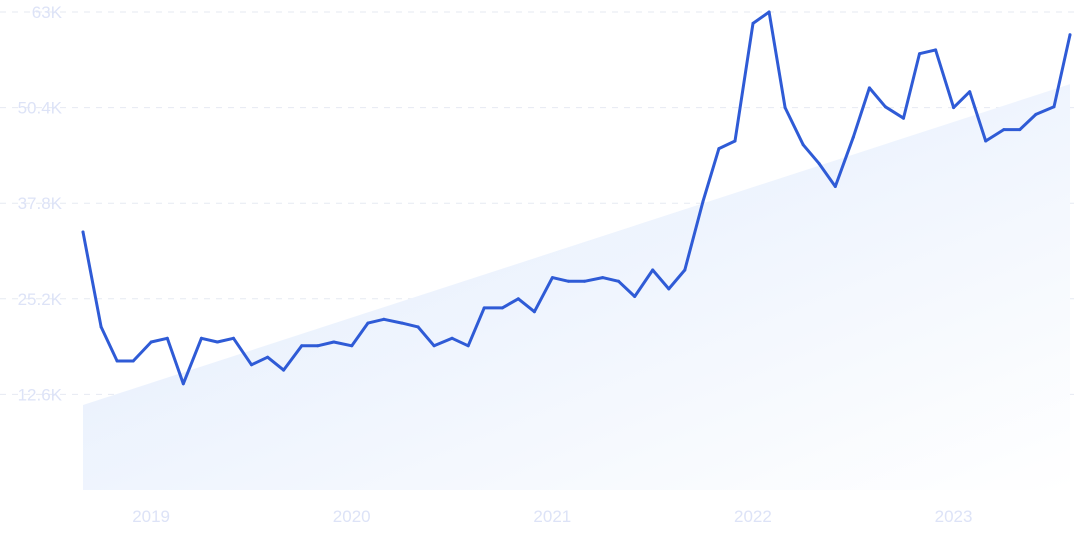 The height and width of the screenshot is (537, 1075). I want to click on x-tick-label: 2020, so click(352, 516).